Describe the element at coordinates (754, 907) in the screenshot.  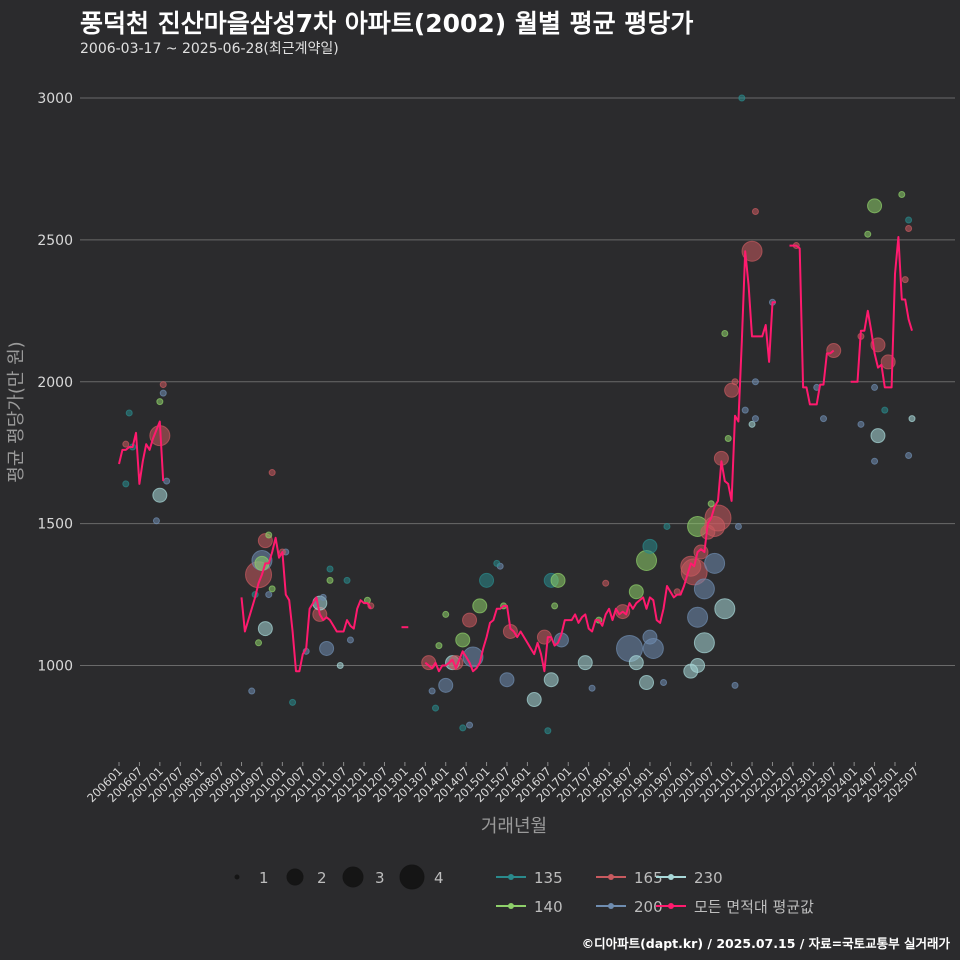
I see `series-legend-label: 모든 면적대 평균값` at that location.